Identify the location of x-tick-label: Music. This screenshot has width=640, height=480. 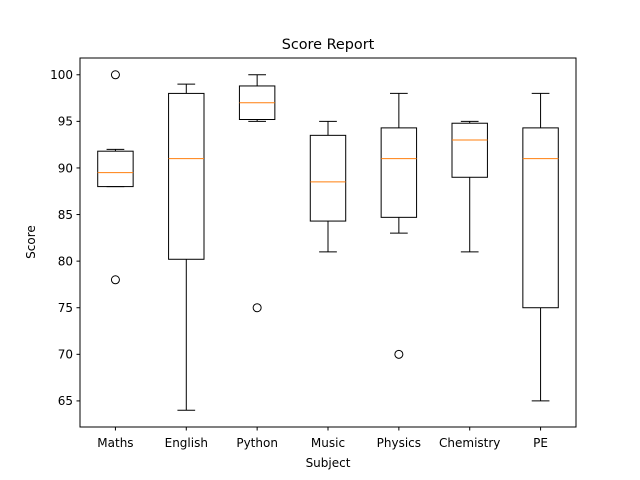
(328, 443).